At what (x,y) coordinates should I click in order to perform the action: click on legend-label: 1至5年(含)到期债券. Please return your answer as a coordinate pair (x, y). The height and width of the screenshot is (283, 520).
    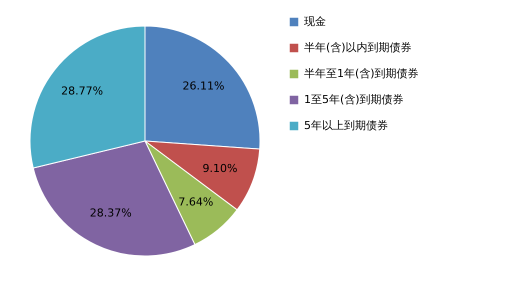
    Looking at the image, I should click on (354, 99).